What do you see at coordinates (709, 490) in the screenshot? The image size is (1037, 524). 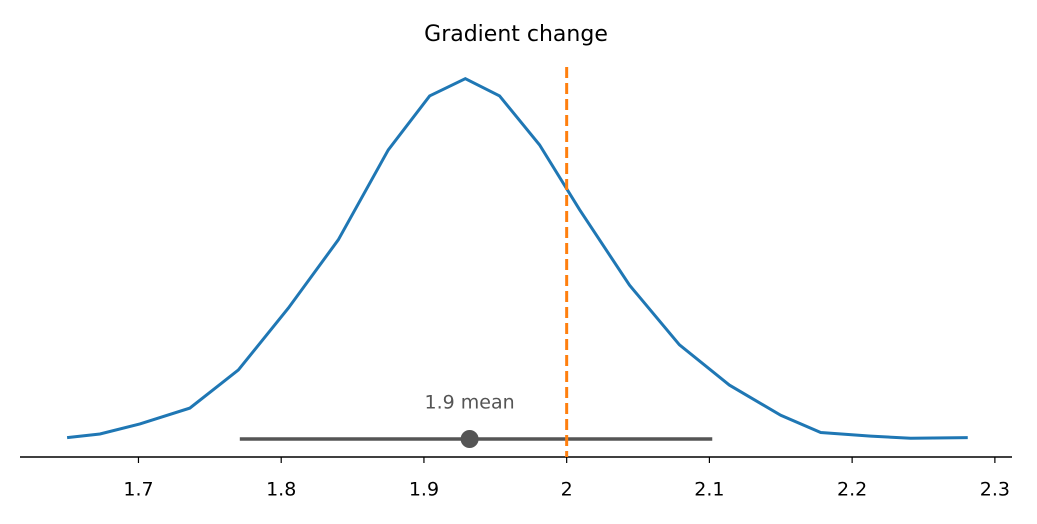 I see `x-tick-label: 2.1` at bounding box center [709, 490].